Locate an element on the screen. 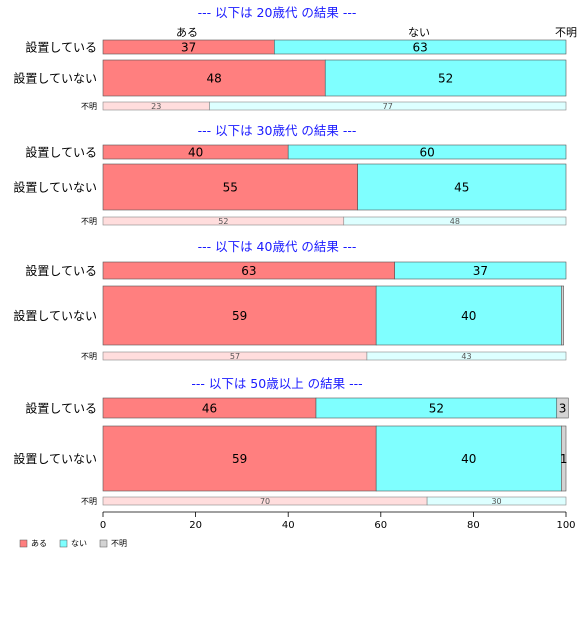 Image resolution: width=580 pixels, height=640 pixels. data-label: 55 is located at coordinates (230, 188).